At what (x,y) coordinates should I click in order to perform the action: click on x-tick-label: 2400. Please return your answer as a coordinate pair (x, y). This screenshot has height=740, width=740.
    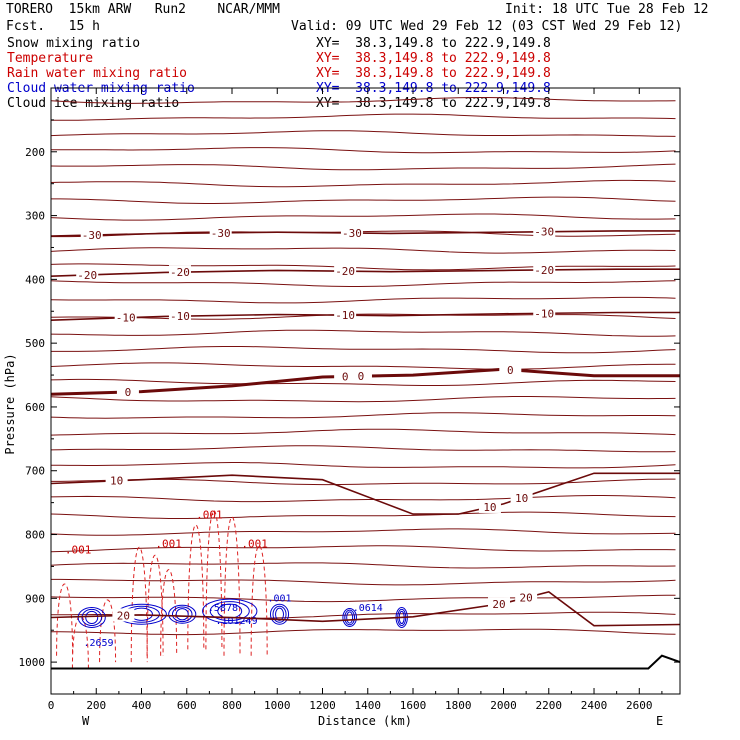
    Looking at the image, I should click on (594, 705).